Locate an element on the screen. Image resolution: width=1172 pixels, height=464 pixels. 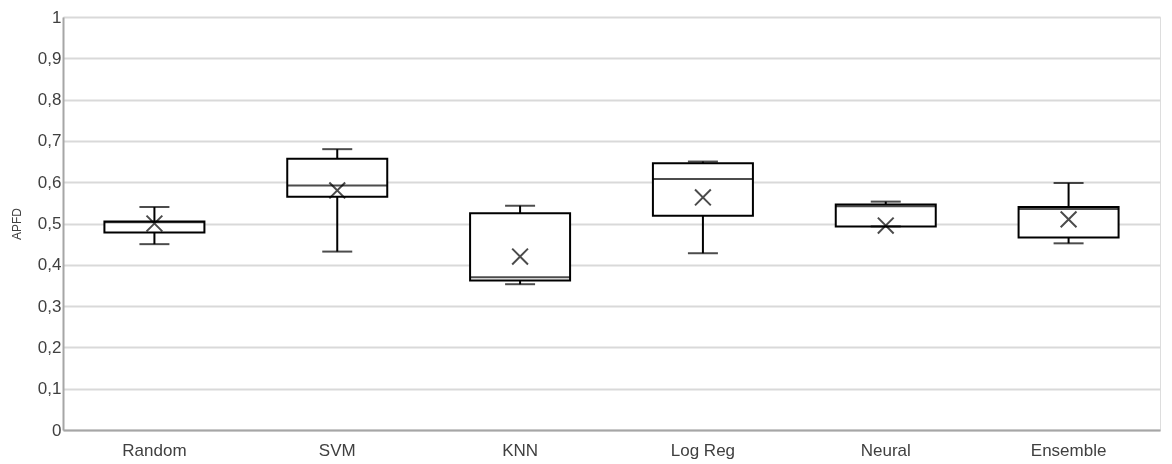
x-tick-label: KNN is located at coordinates (520, 450).